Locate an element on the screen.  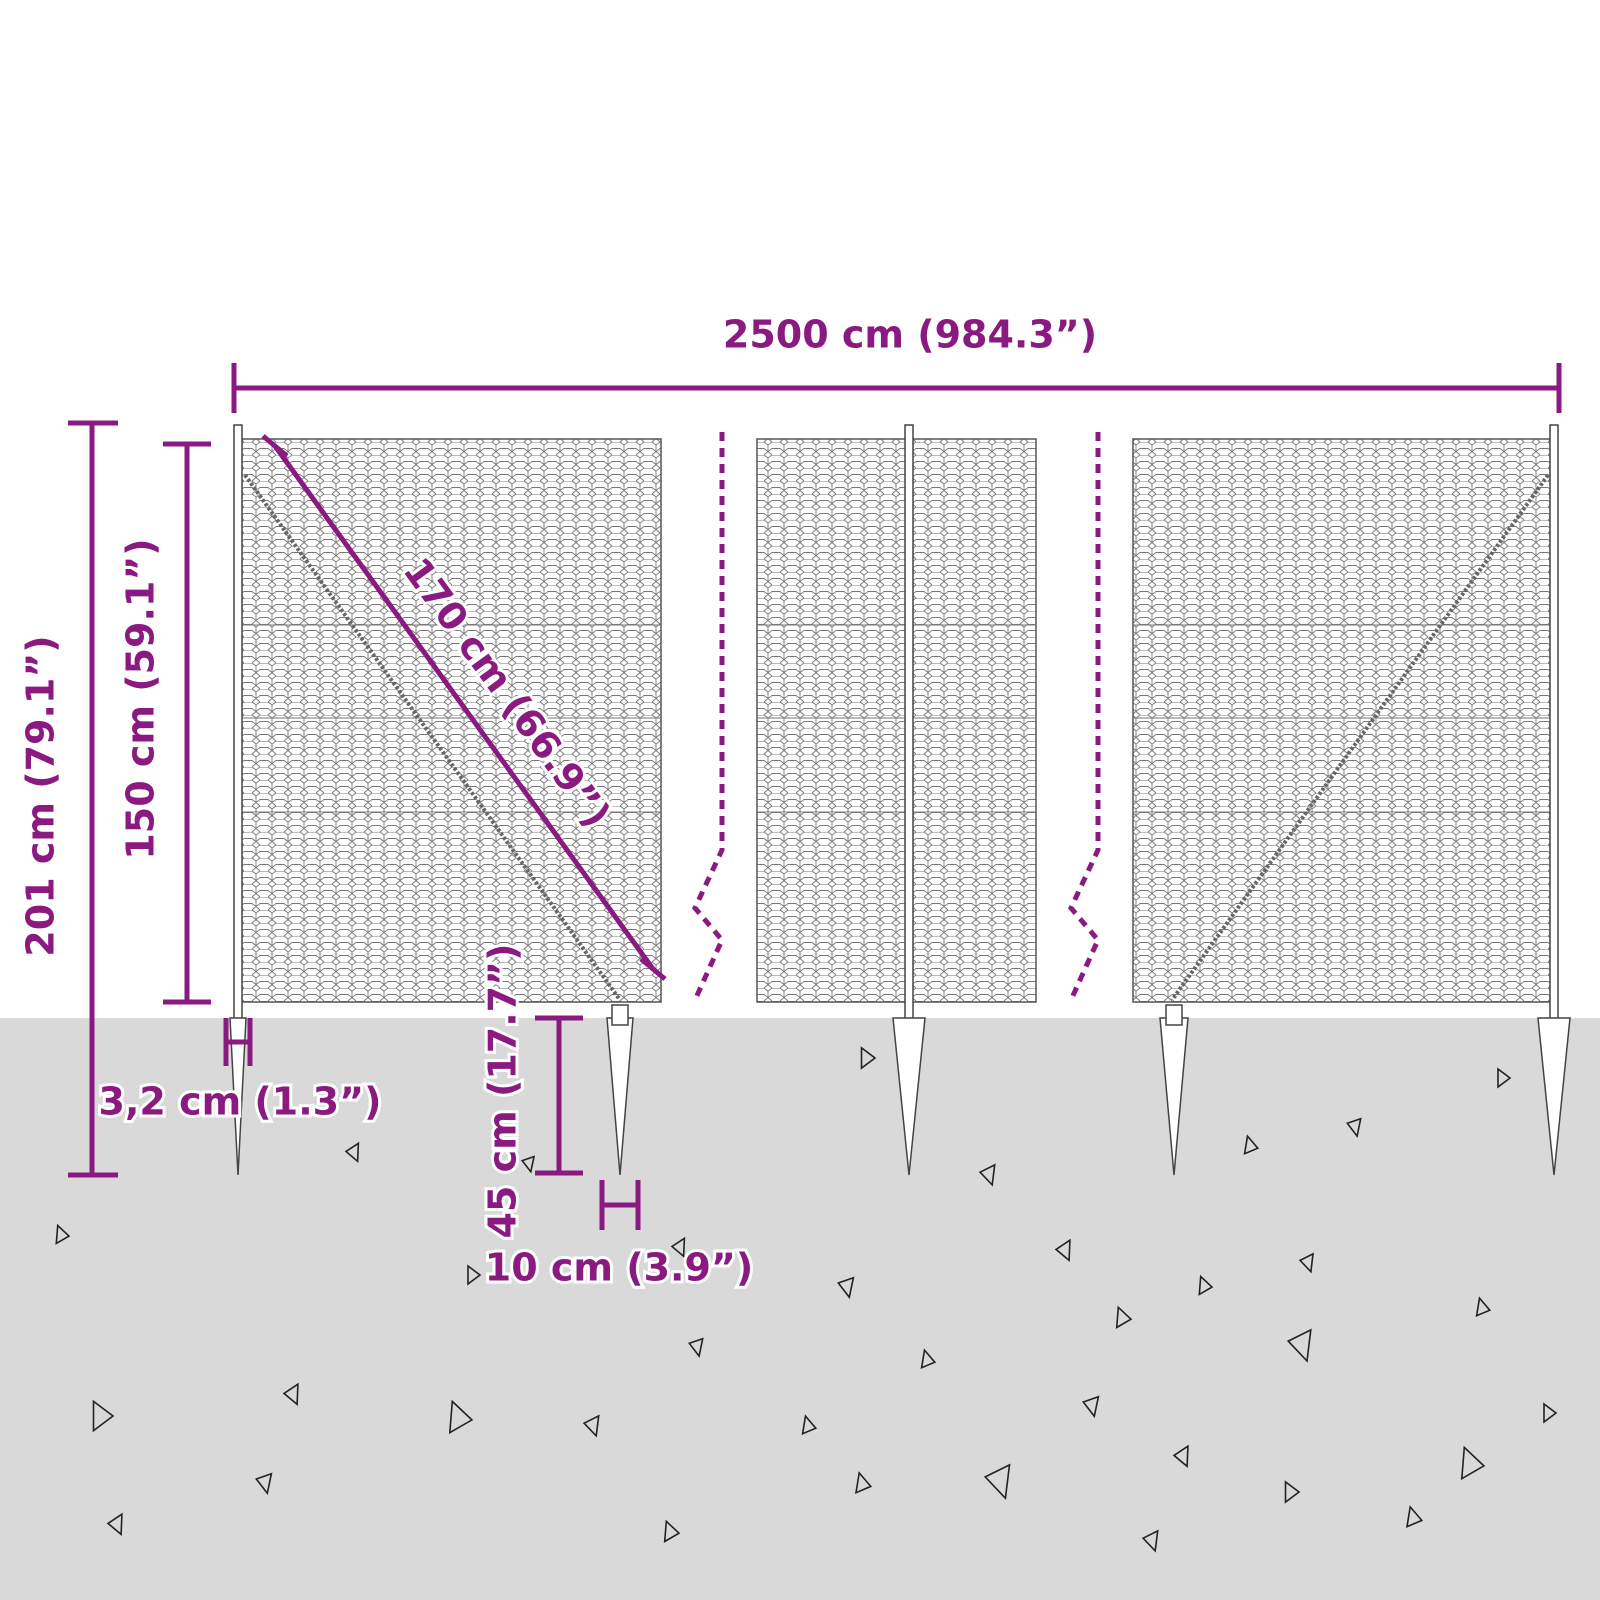
spike-length-label: 45 cm (17.7”) is located at coordinates (503, 1091).